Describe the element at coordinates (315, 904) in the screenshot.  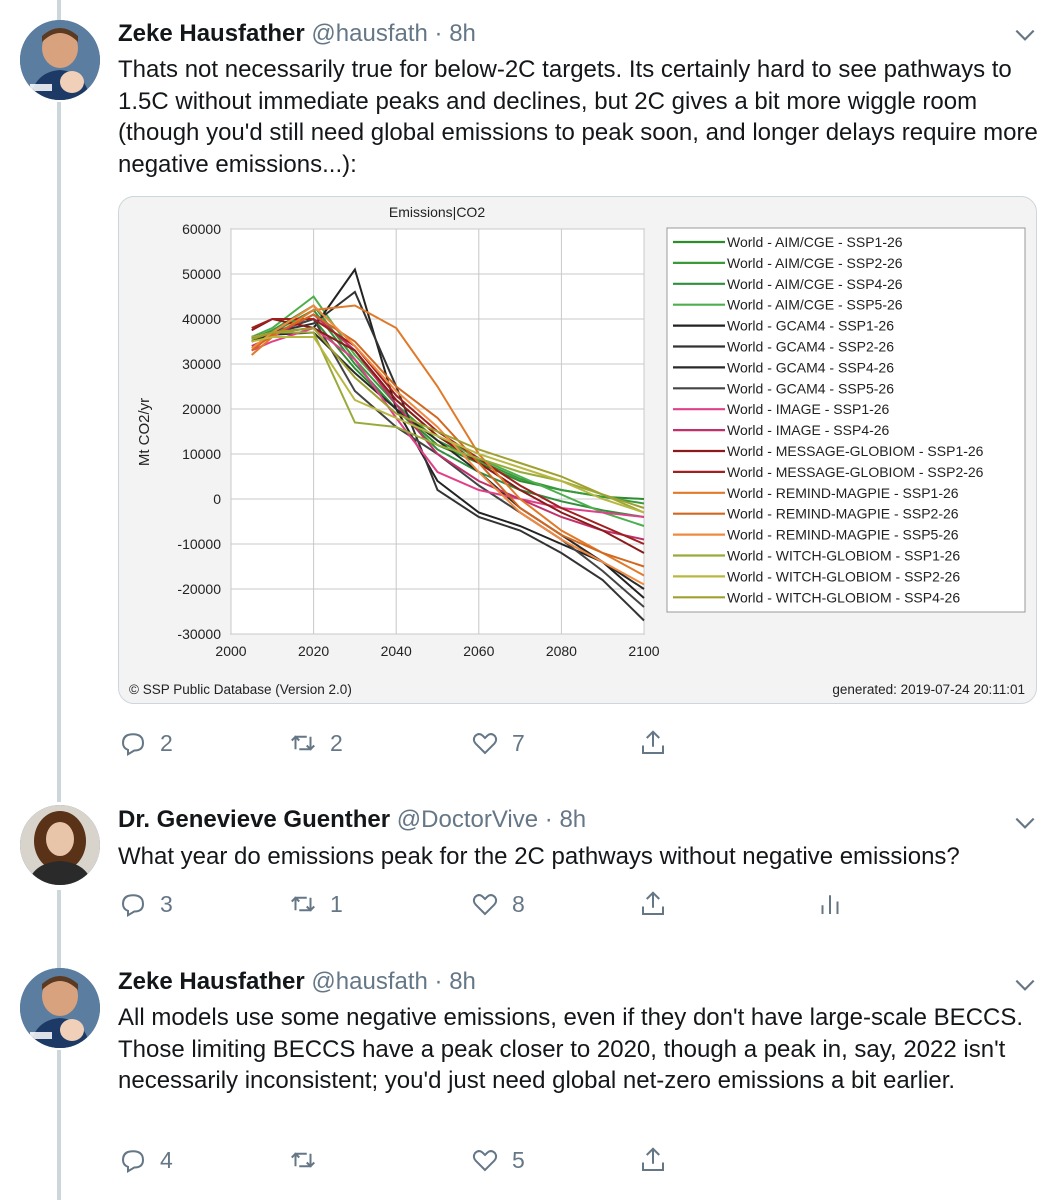
I see `retweet-button: 1` at that location.